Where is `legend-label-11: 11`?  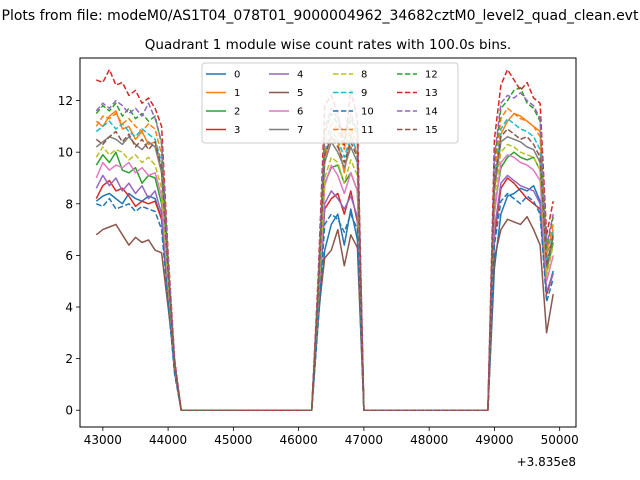
legend-label-11: 11 is located at coordinates (367, 130).